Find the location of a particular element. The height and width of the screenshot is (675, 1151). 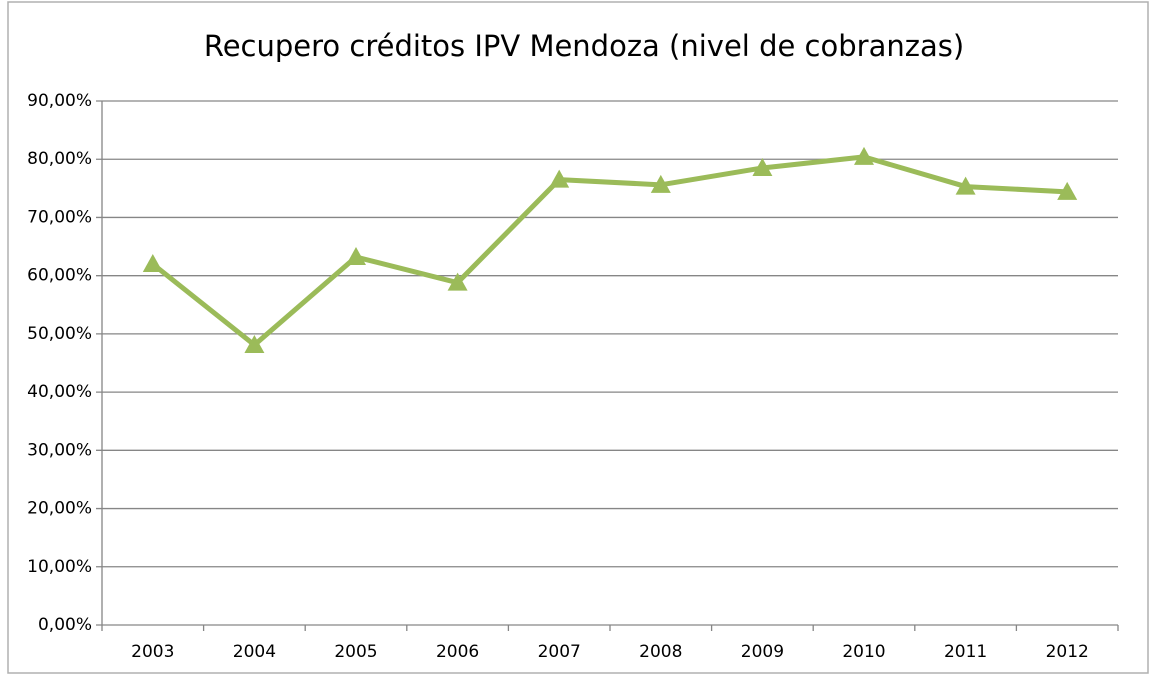

y-tick-label: 20,00% is located at coordinates (59, 509).